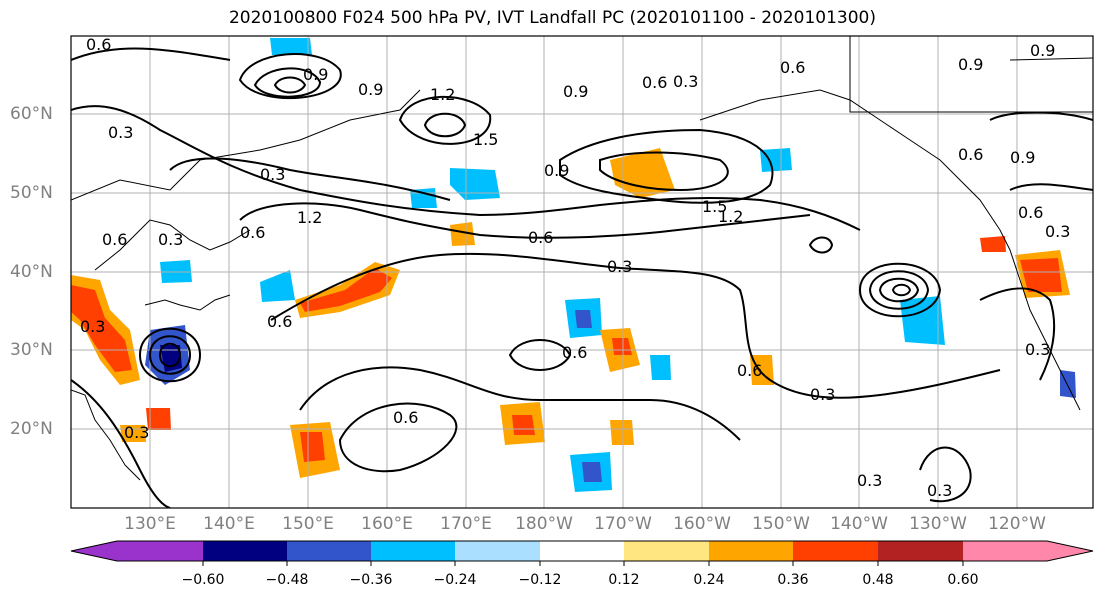 The image size is (1105, 601). Describe the element at coordinates (963, 580) in the screenshot. I see `colorbar-tick-label: 0.60` at that location.